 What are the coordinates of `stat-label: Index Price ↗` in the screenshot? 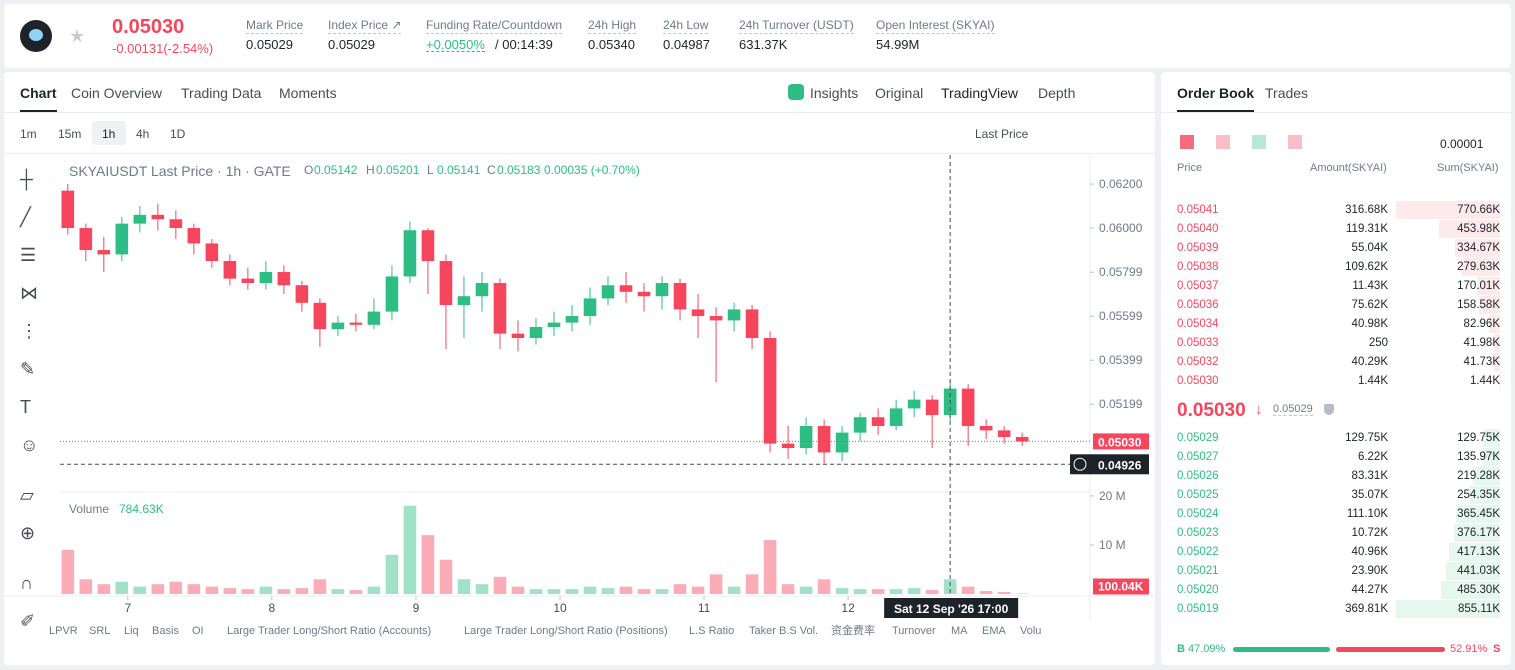 It's located at (365, 26).